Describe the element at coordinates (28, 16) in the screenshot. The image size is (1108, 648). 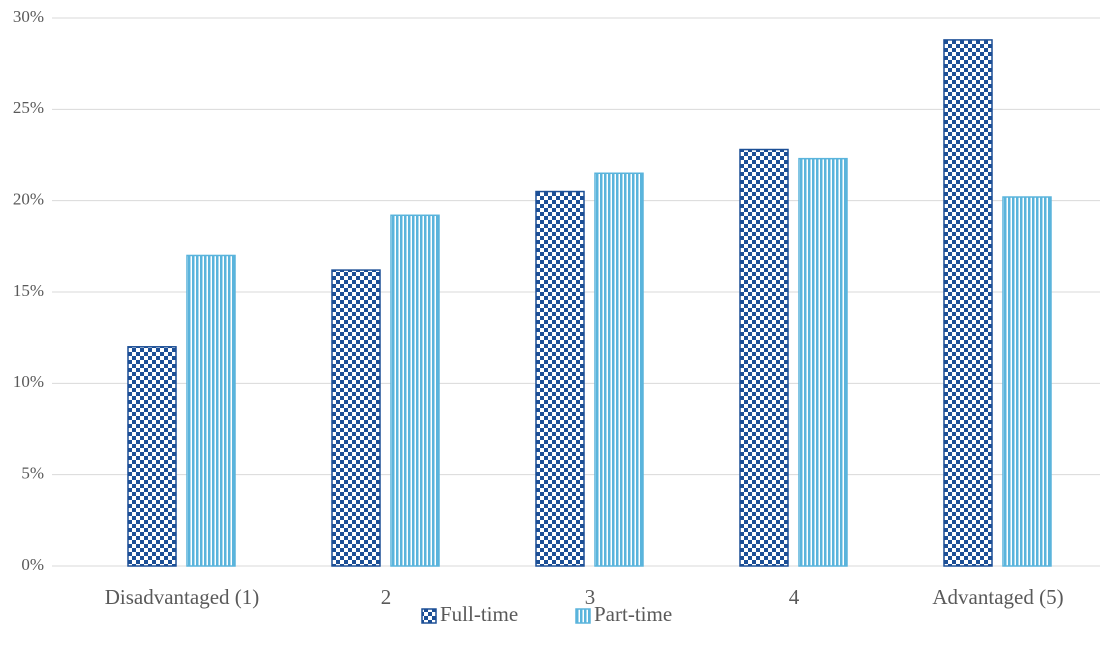
I see `y-tick-label: 30%` at that location.